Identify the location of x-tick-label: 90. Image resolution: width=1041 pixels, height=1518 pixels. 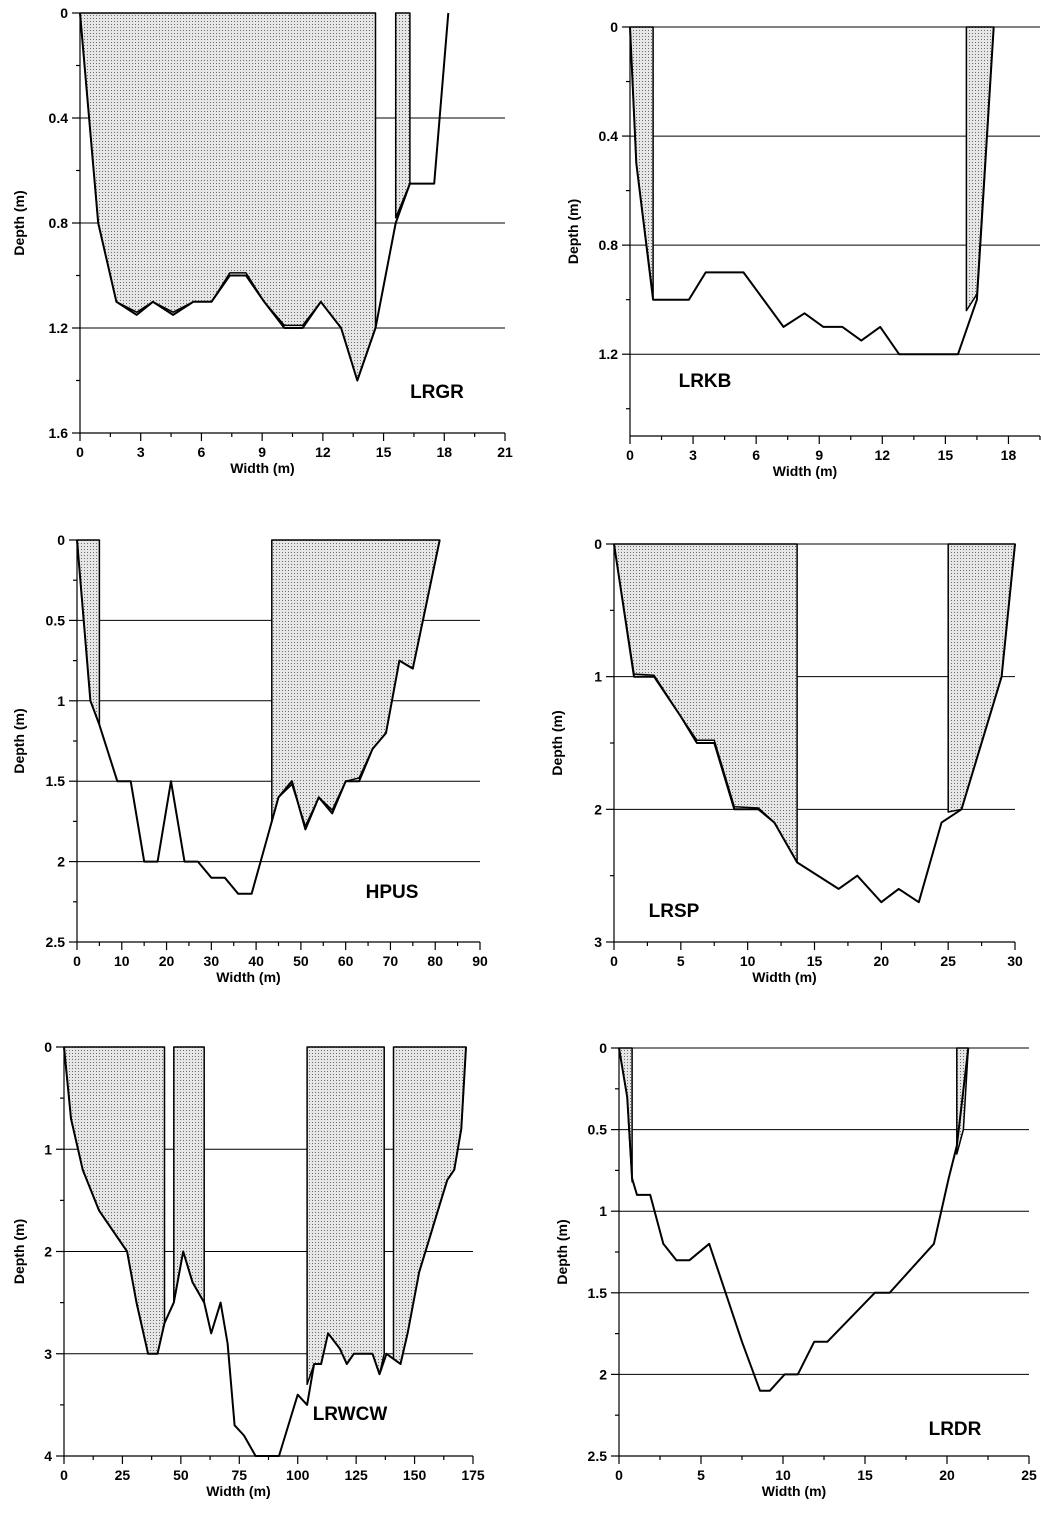
(480, 961).